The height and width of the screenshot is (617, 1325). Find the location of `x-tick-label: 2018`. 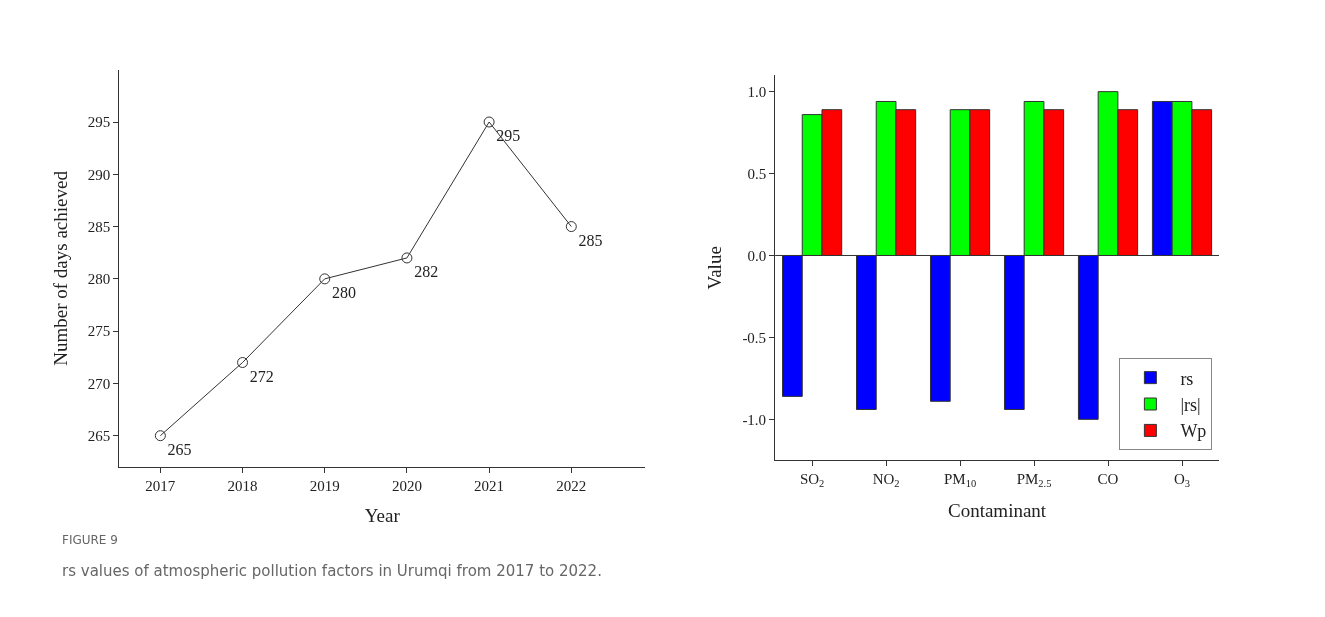

x-tick-label: 2018 is located at coordinates (242, 486).